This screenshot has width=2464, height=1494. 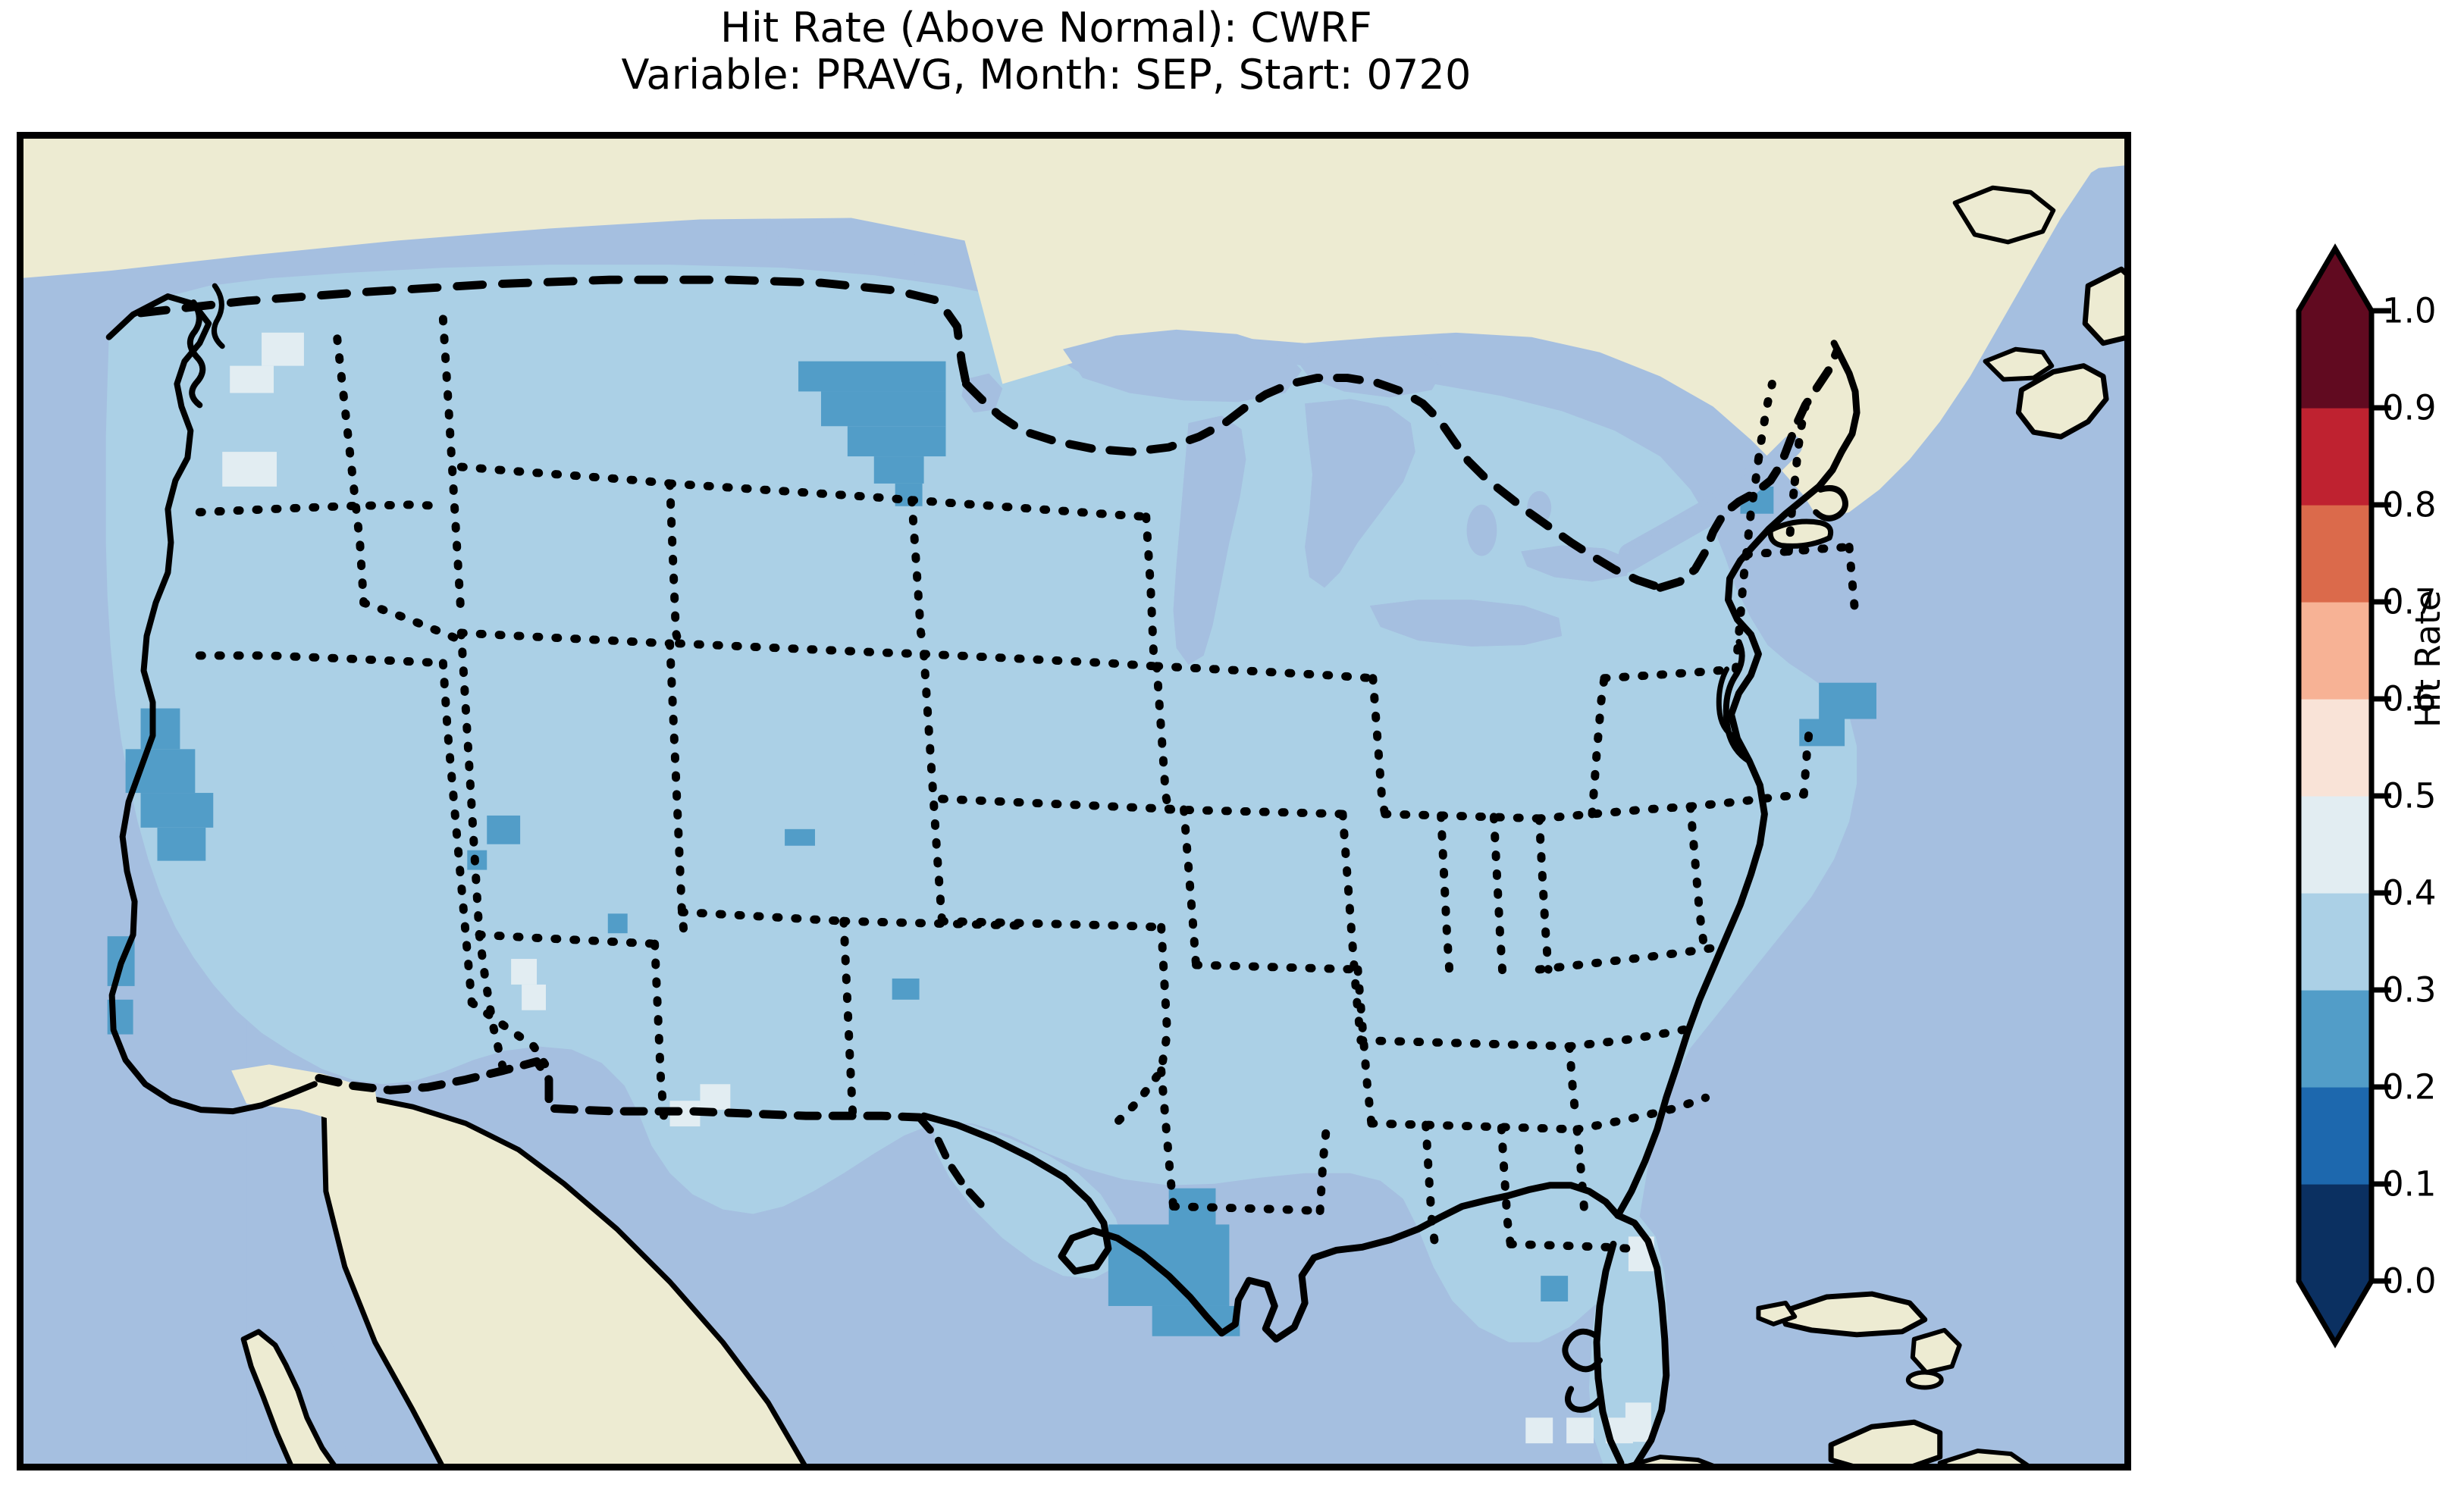 I want to click on state-me-nh, so click(x=1800, y=444).